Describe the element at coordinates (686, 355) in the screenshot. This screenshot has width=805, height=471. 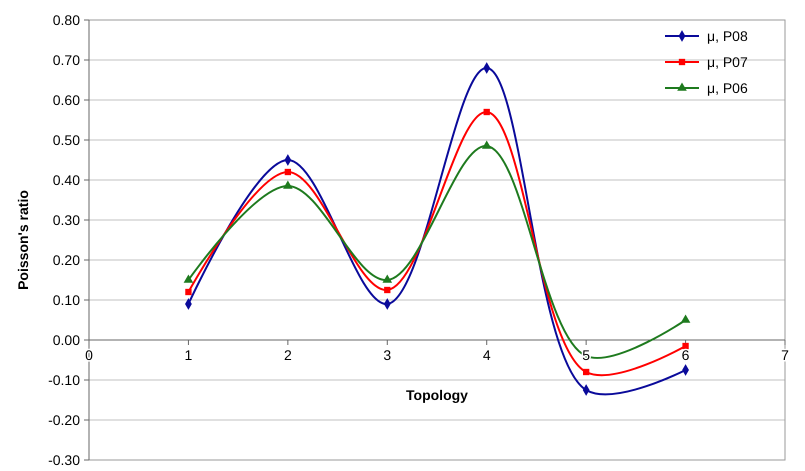
I see `x-tick-label: 6` at that location.